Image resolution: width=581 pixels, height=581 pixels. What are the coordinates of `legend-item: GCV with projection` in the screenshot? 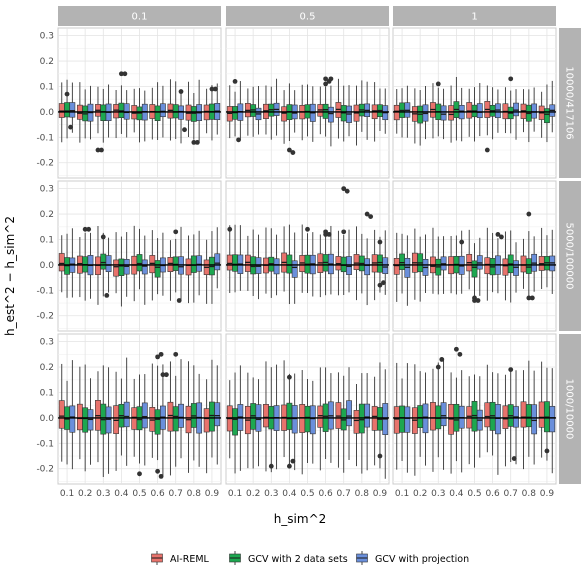 It's located at (412, 558).